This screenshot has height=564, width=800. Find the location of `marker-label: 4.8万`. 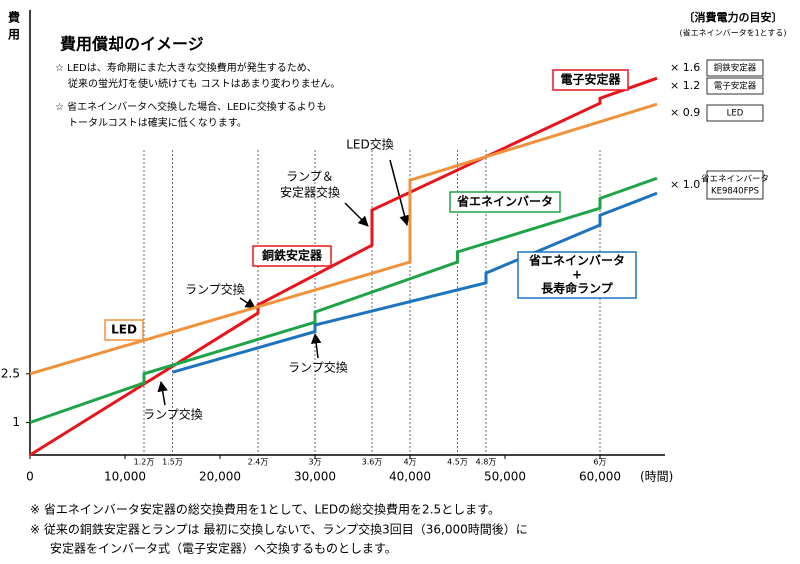

marker-label: 4.8万 is located at coordinates (486, 462).